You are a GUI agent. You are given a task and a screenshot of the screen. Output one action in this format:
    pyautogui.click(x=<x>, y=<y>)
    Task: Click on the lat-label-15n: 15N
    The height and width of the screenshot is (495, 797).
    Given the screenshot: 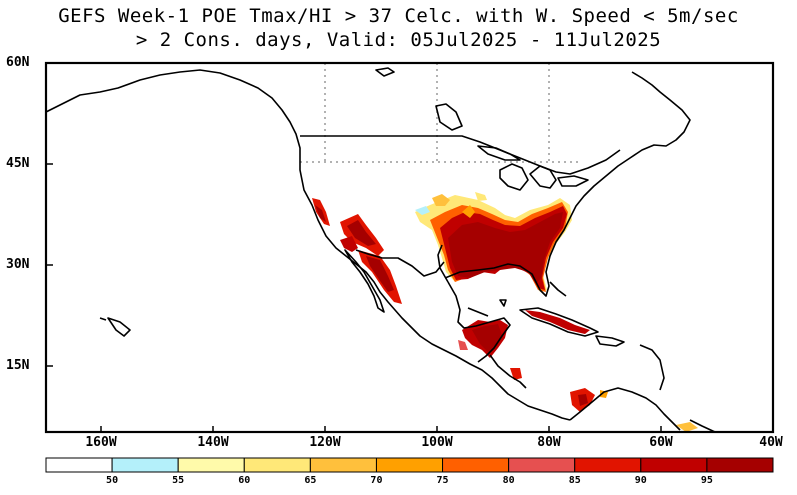 What is the action you would take?
    pyautogui.click(x=18, y=365)
    